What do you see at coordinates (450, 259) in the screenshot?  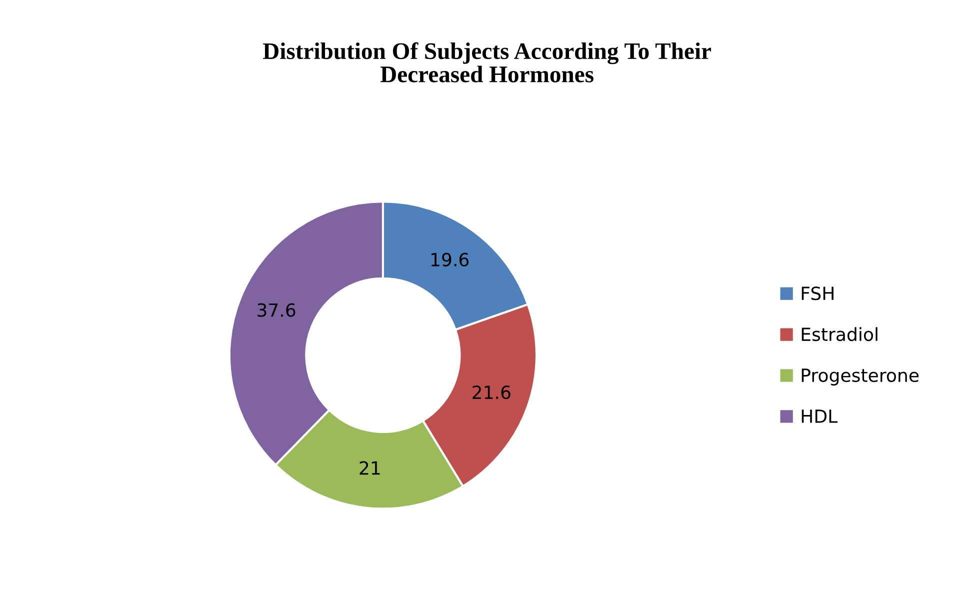 I see `data-label: 19.6` at bounding box center [450, 259].